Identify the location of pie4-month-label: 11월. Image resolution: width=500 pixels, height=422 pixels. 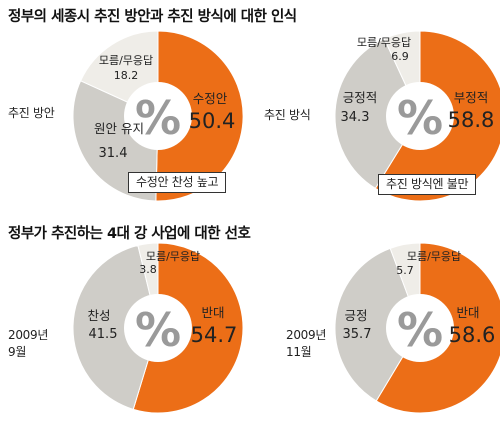
(299, 352).